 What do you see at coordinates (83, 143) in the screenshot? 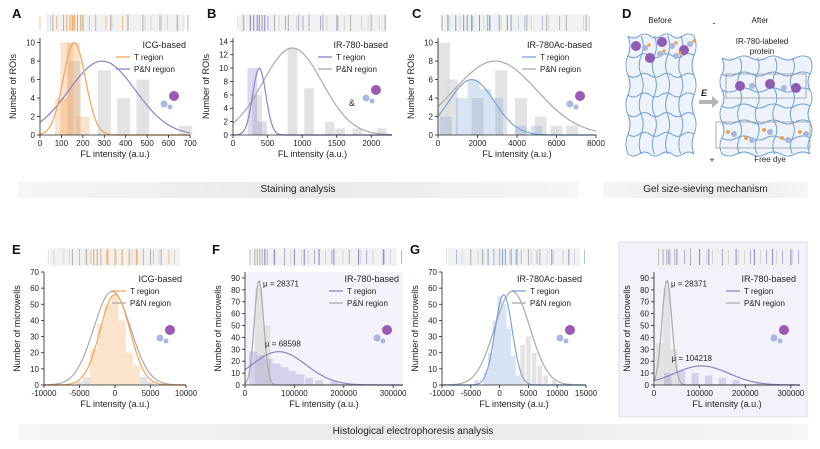
I see `x-tick-label: 200` at bounding box center [83, 143].